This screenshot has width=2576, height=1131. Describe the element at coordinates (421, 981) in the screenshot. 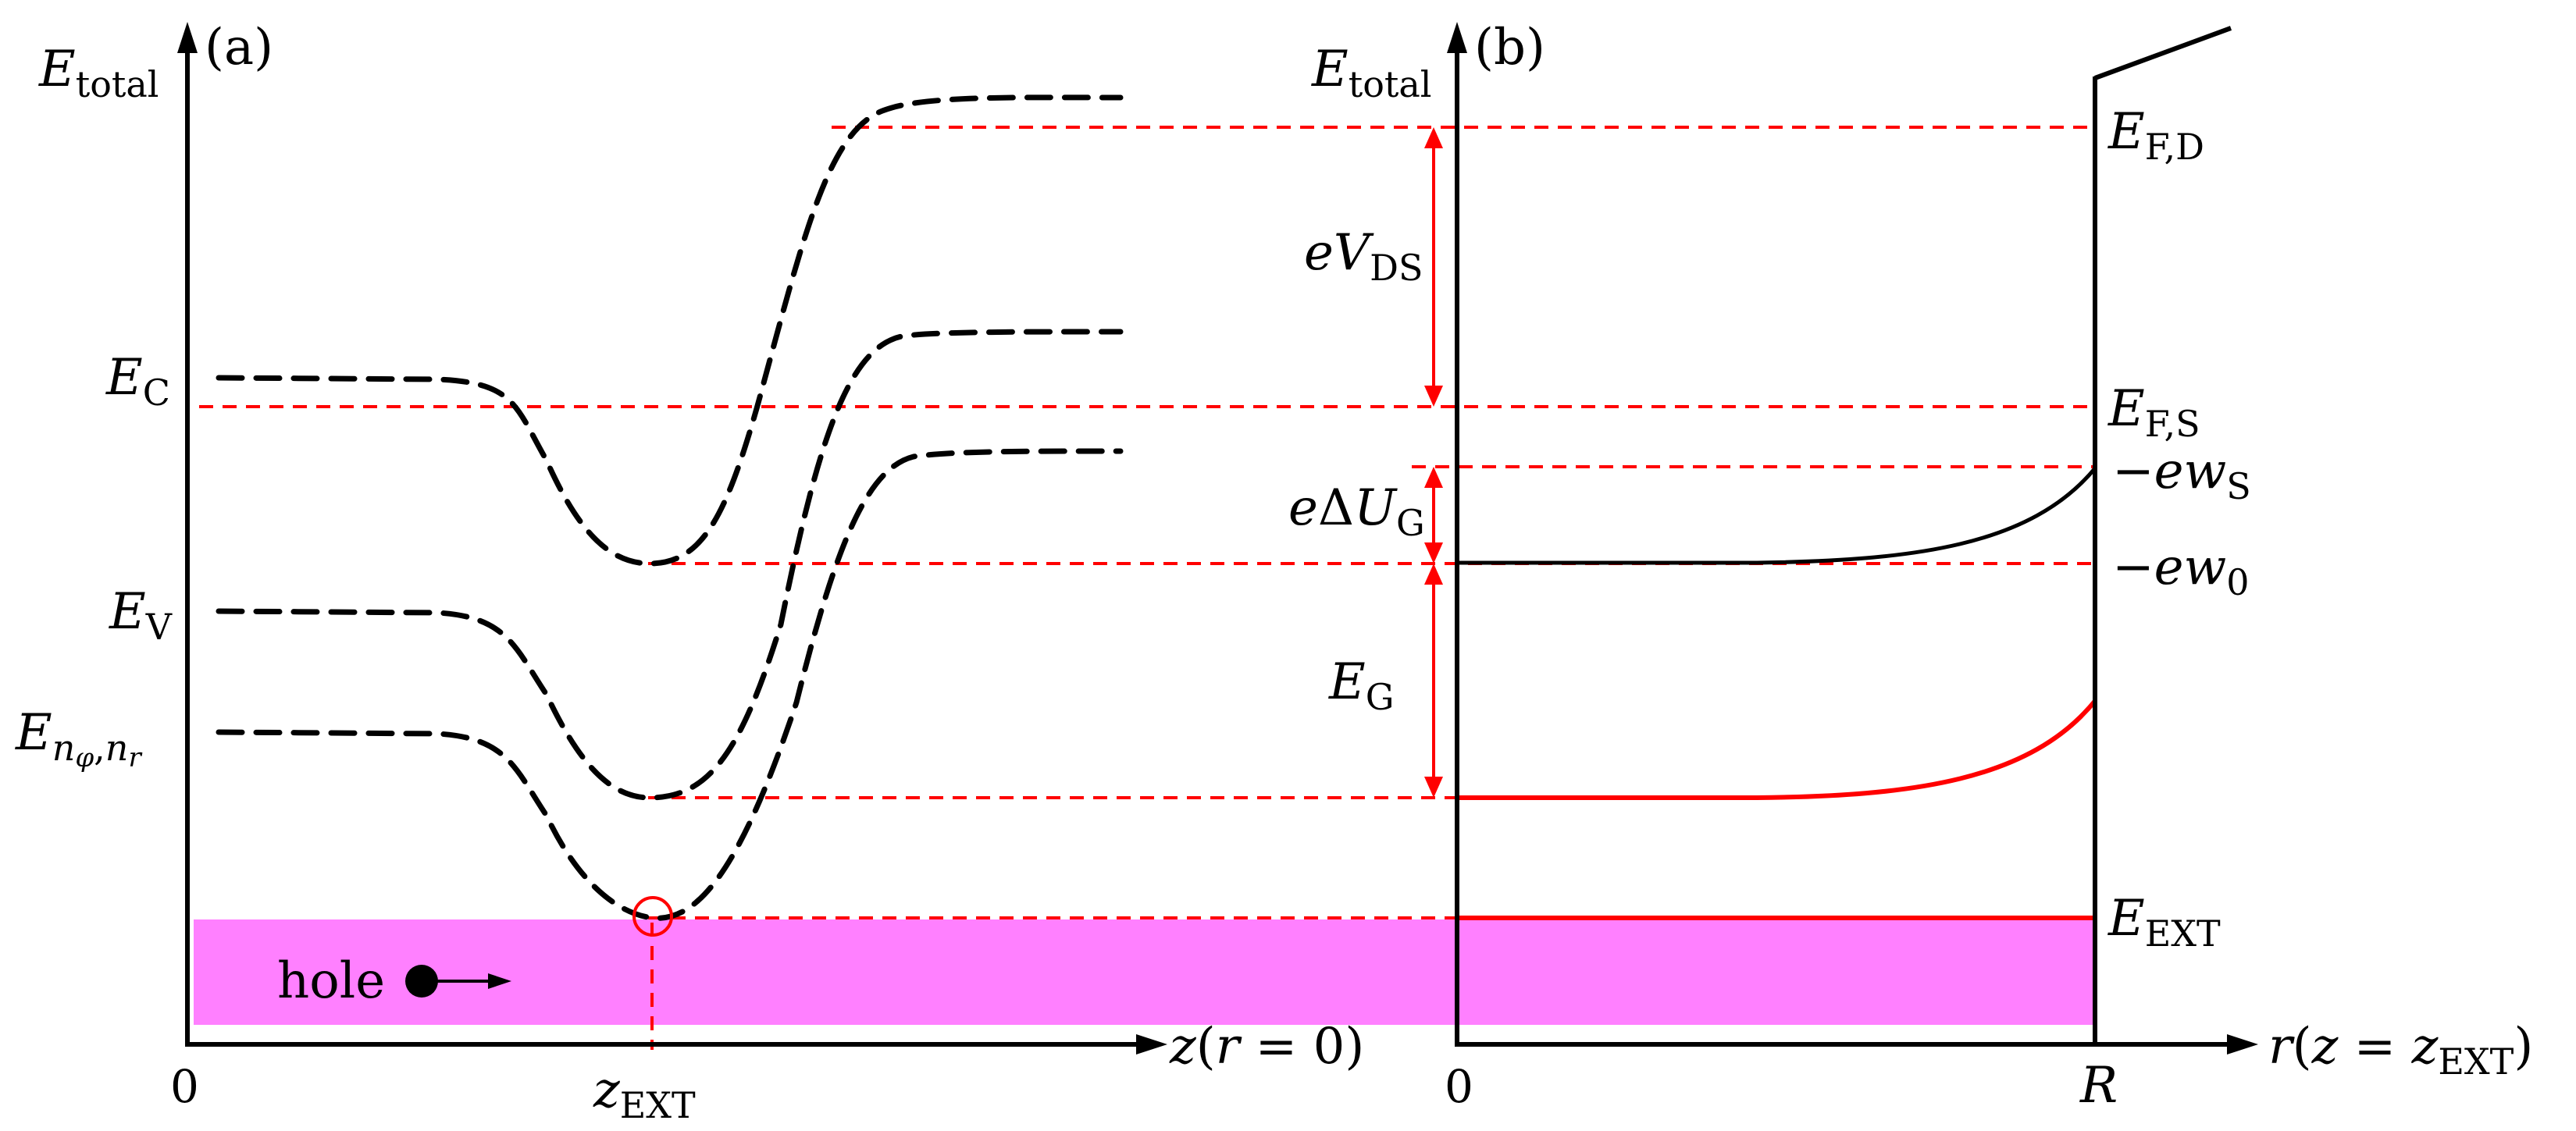

I see `hole-dot` at that location.